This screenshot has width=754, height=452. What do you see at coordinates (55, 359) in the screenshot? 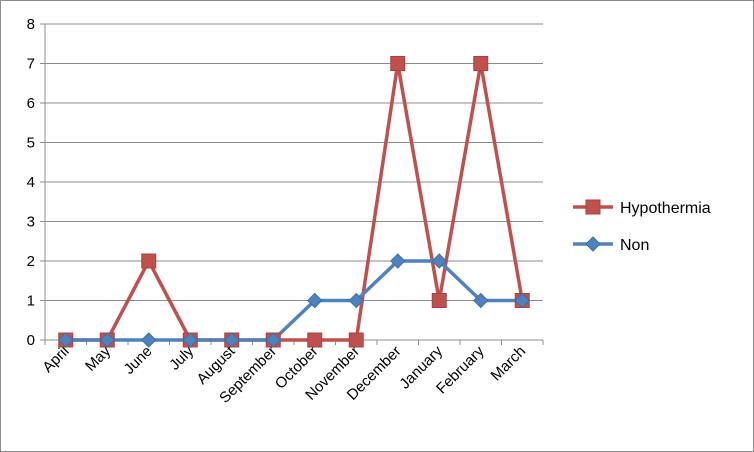
I see `x-tick-label: April` at bounding box center [55, 359].